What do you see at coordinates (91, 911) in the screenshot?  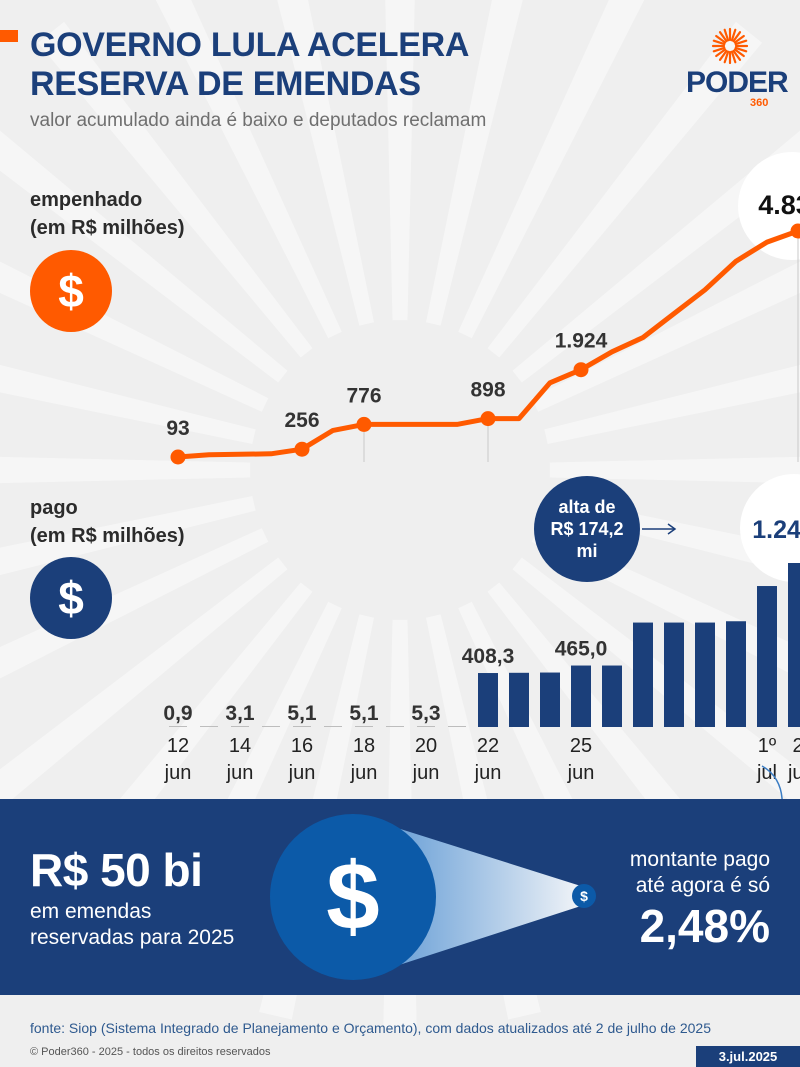 I see `banner-caption-line-1: em emendas` at bounding box center [91, 911].